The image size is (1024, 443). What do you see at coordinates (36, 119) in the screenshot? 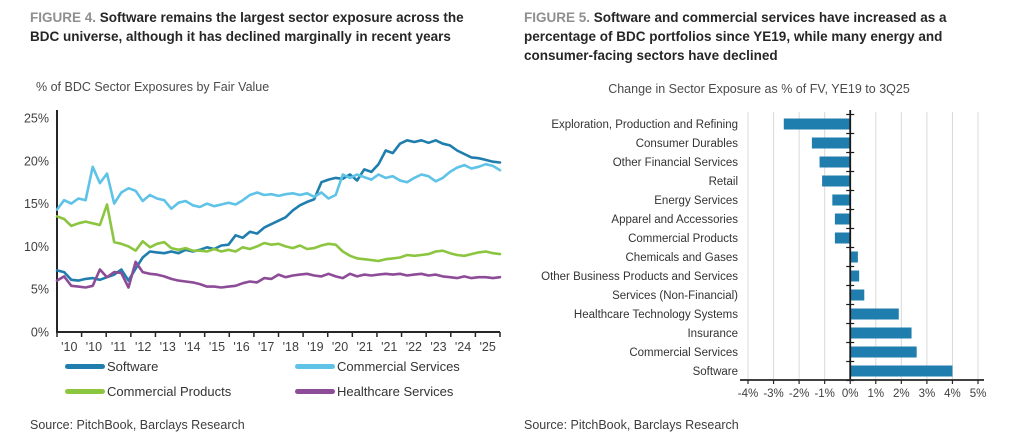
I see `y-axis-tick-label: 25%` at bounding box center [36, 119].